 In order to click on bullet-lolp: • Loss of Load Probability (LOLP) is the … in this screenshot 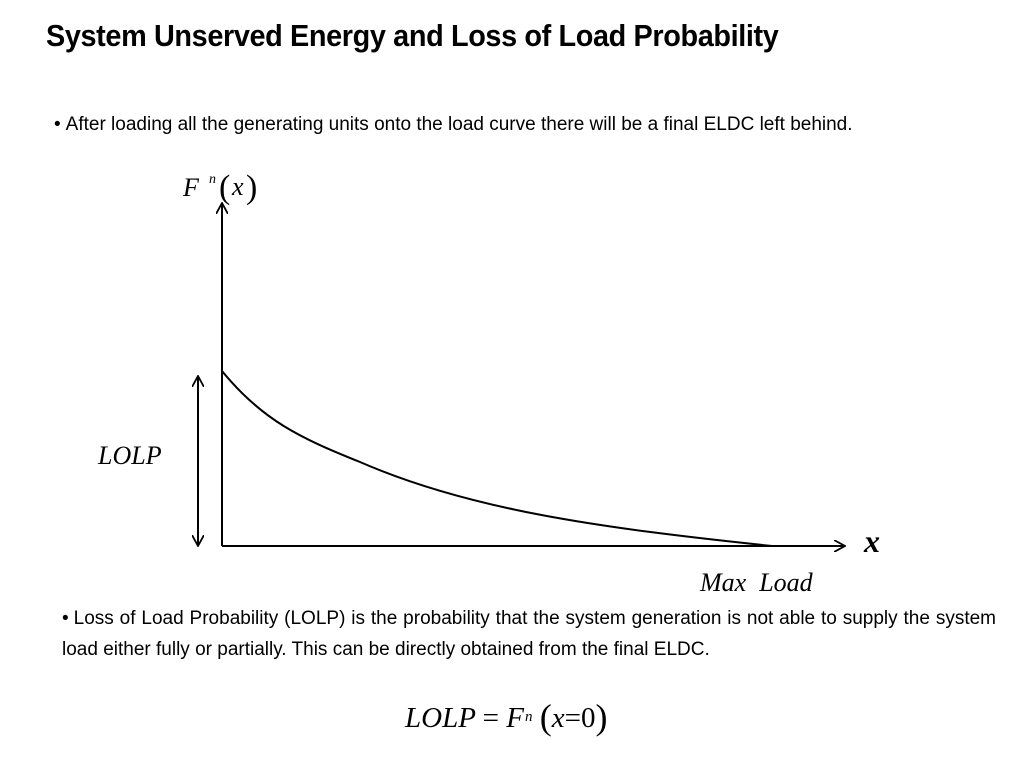, I will do `click(529, 634)`.